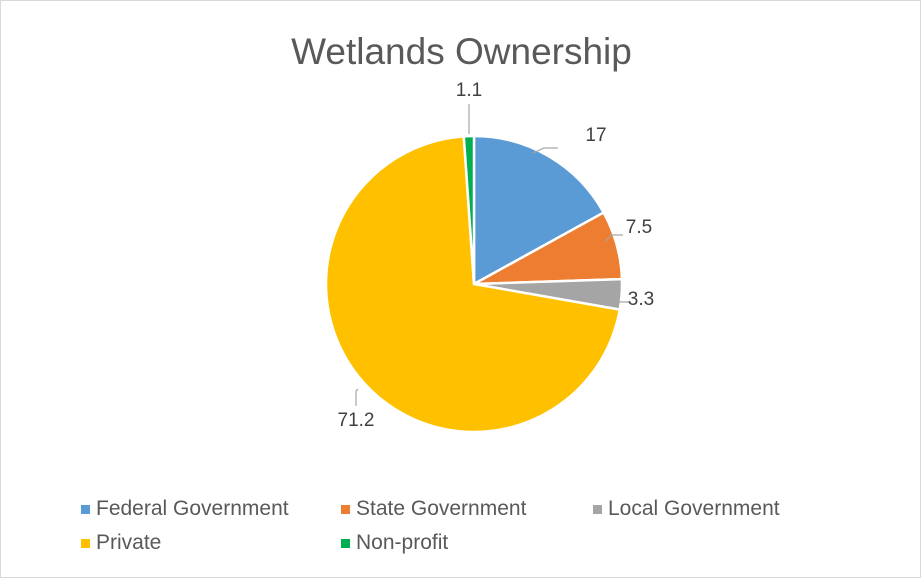  Describe the element at coordinates (441, 508) in the screenshot. I see `legend-label-state-government: State Government` at that location.